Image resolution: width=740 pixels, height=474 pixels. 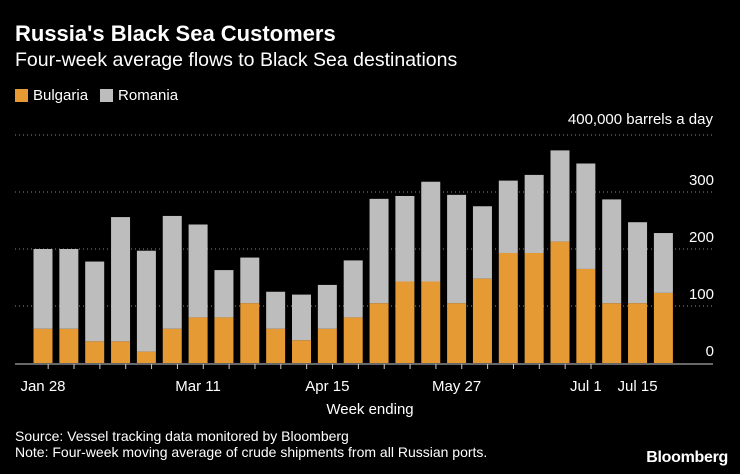 I want to click on chart-title: Russia's Black Sea Customers, so click(x=175, y=33).